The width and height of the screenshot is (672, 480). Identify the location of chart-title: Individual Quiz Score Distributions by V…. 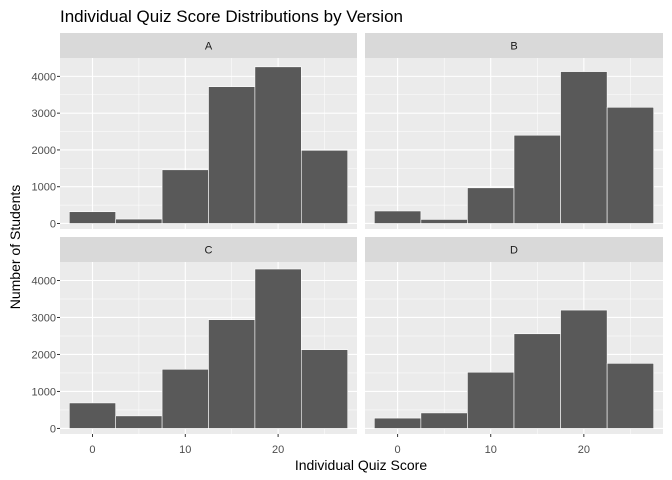
(231, 16).